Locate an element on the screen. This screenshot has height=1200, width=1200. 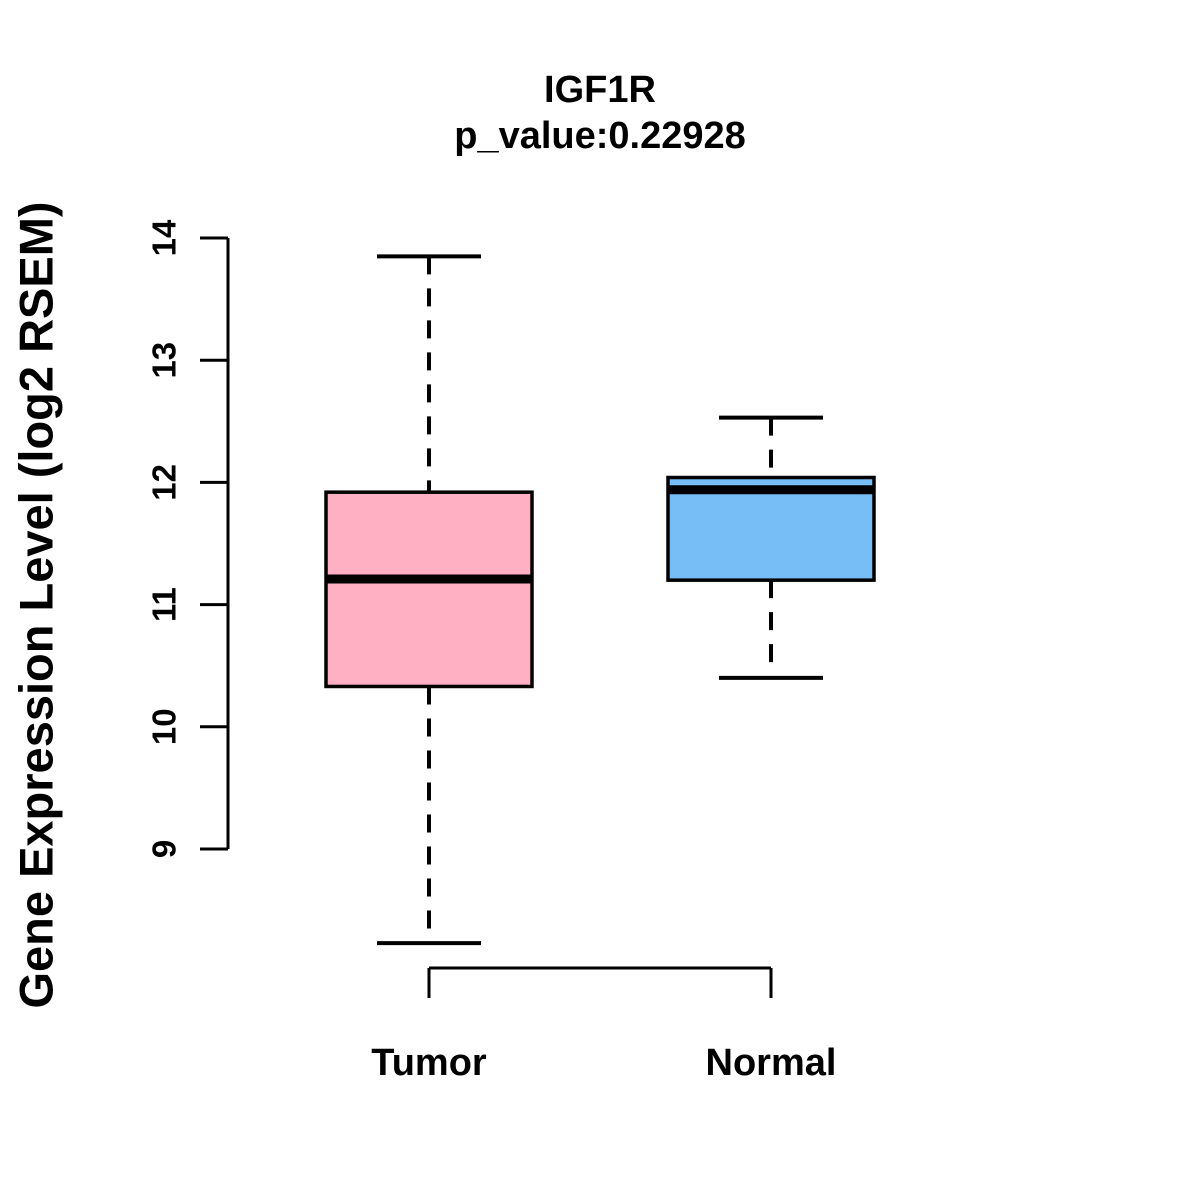
y-tick-label: 9 is located at coordinates (164, 849).